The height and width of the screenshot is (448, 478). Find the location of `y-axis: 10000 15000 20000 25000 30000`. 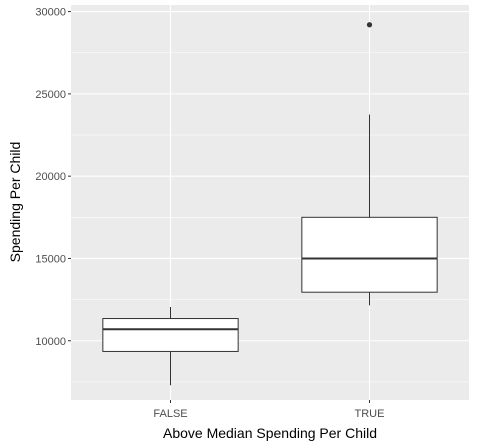

y-axis: 10000 15000 20000 25000 30000 is located at coordinates (53, 177).